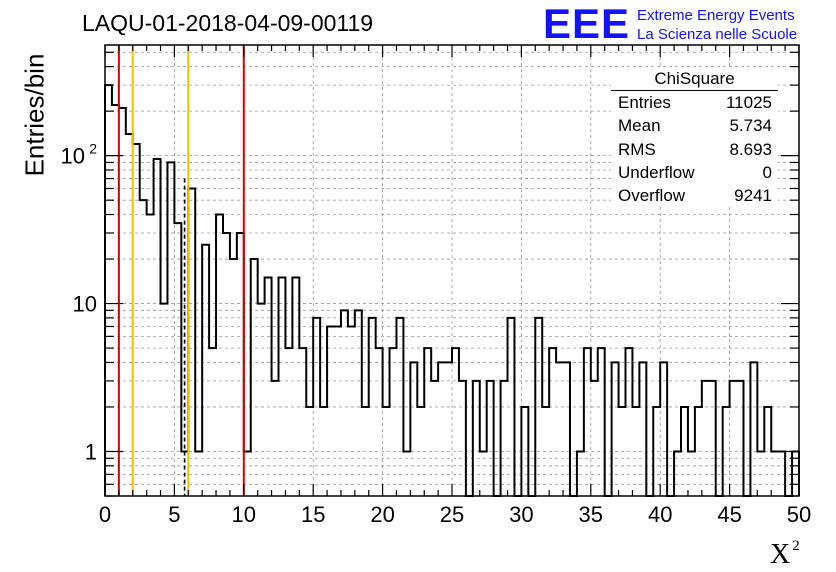 The width and height of the screenshot is (836, 572). I want to click on stats-value: 8.693, so click(750, 149).